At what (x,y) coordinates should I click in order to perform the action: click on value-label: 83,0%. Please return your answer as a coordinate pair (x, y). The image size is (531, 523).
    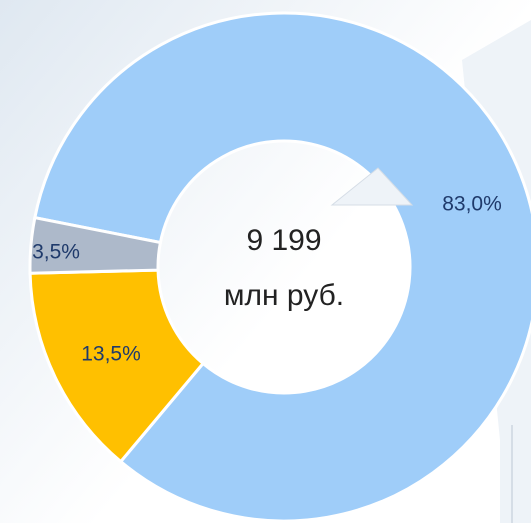
    Looking at the image, I should click on (472, 204).